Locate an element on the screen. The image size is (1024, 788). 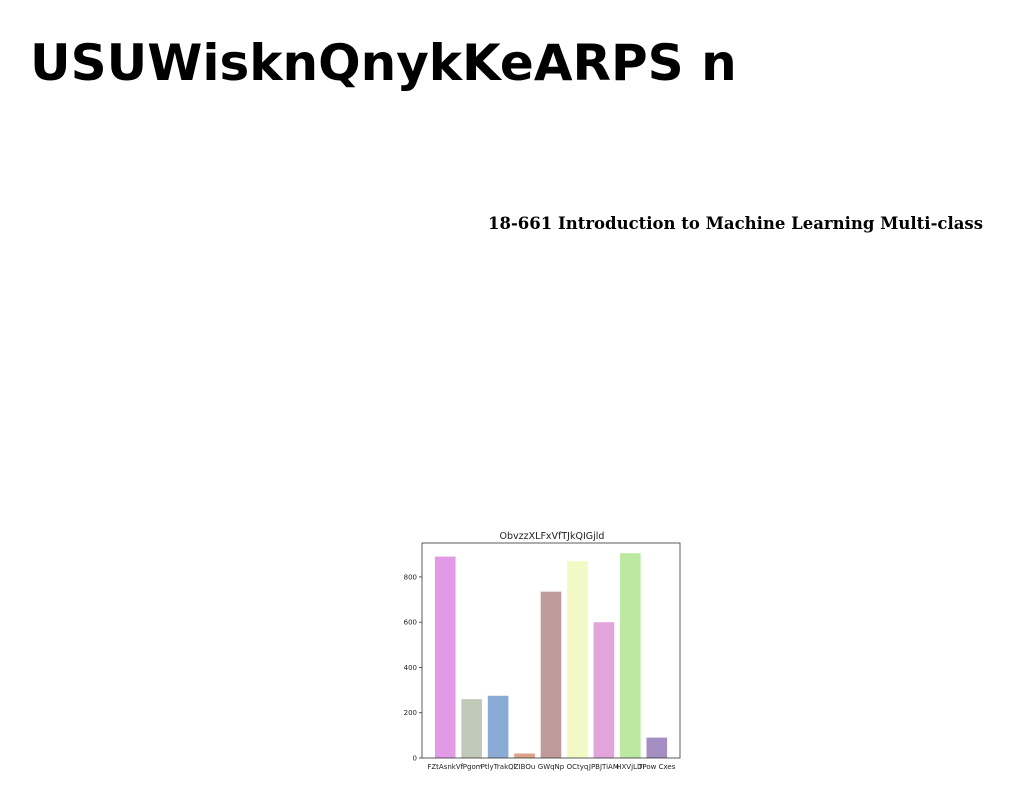
x-tick-label: FZtAsnkVf is located at coordinates (445, 767).